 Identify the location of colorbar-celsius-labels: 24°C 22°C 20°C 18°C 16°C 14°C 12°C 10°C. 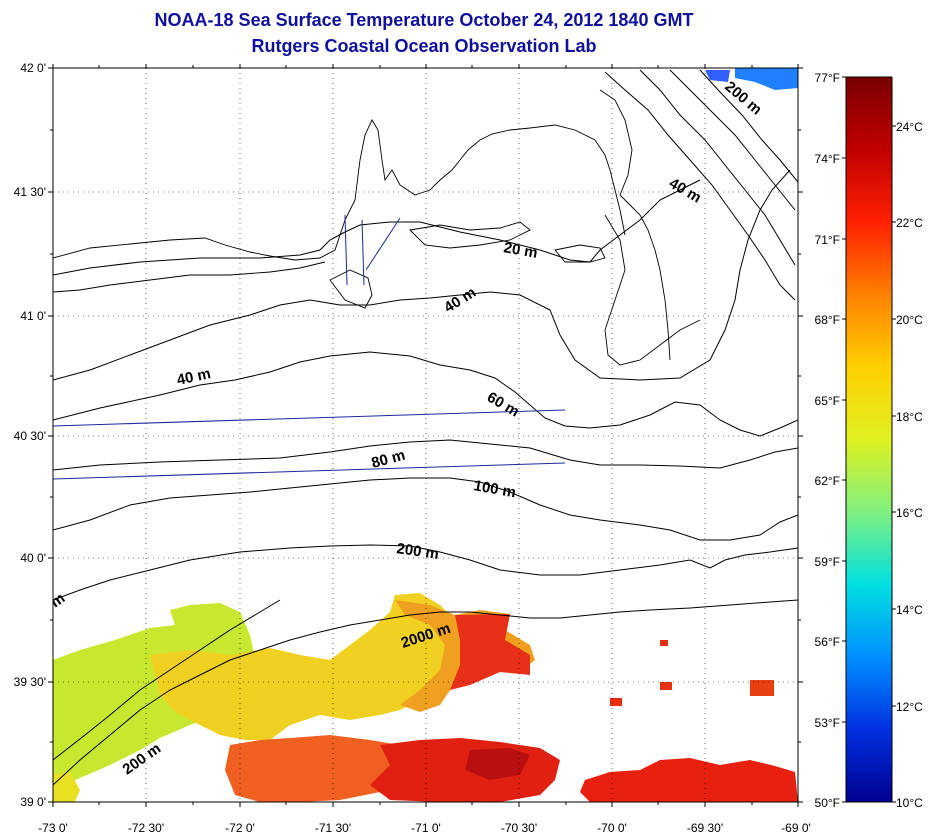
(909, 465).